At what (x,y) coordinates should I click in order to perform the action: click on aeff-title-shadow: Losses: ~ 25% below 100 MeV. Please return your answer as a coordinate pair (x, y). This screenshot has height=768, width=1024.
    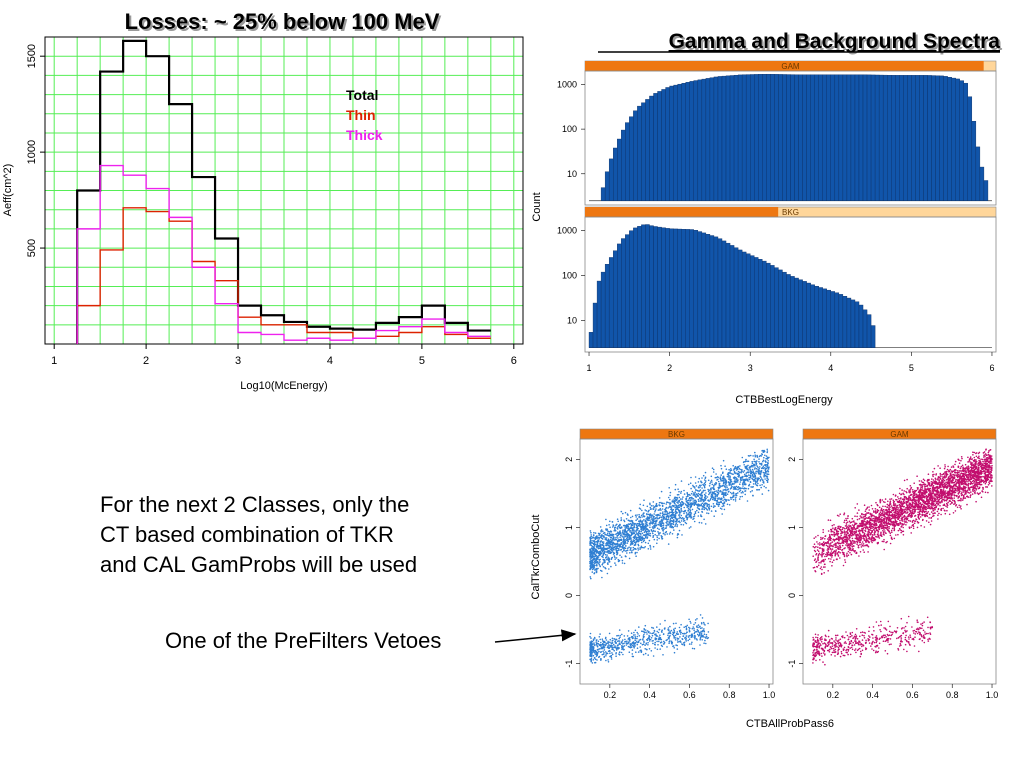
    Looking at the image, I should click on (284, 23).